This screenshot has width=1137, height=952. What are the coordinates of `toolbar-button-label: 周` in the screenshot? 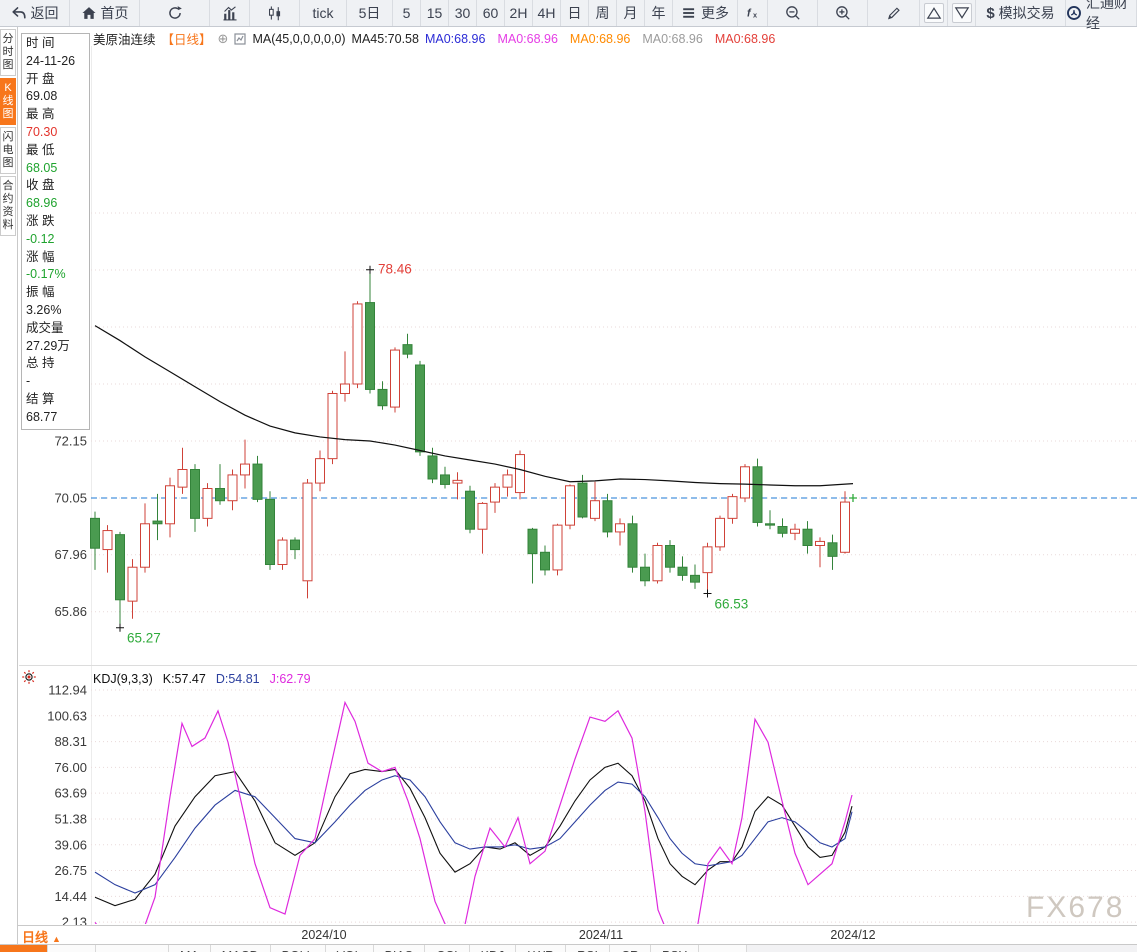 It's located at (602, 13).